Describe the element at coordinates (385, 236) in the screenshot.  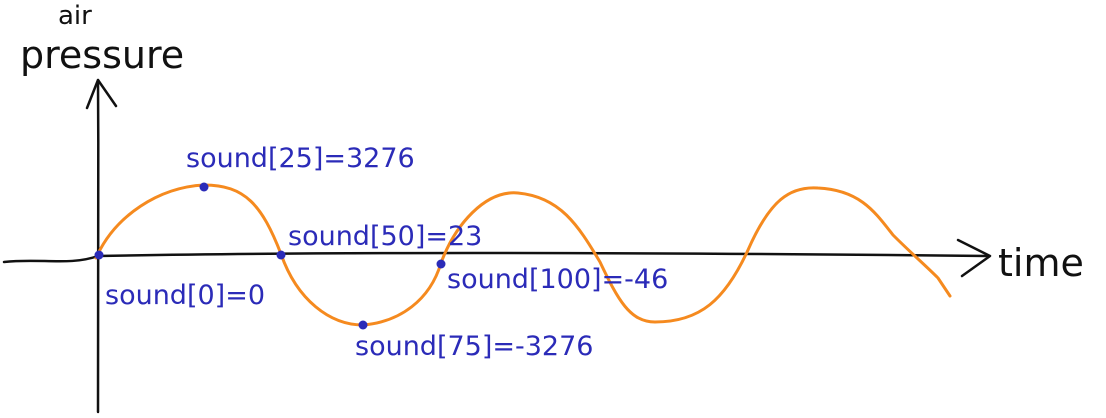
I see `sample-label-50: sound[50]=23` at that location.